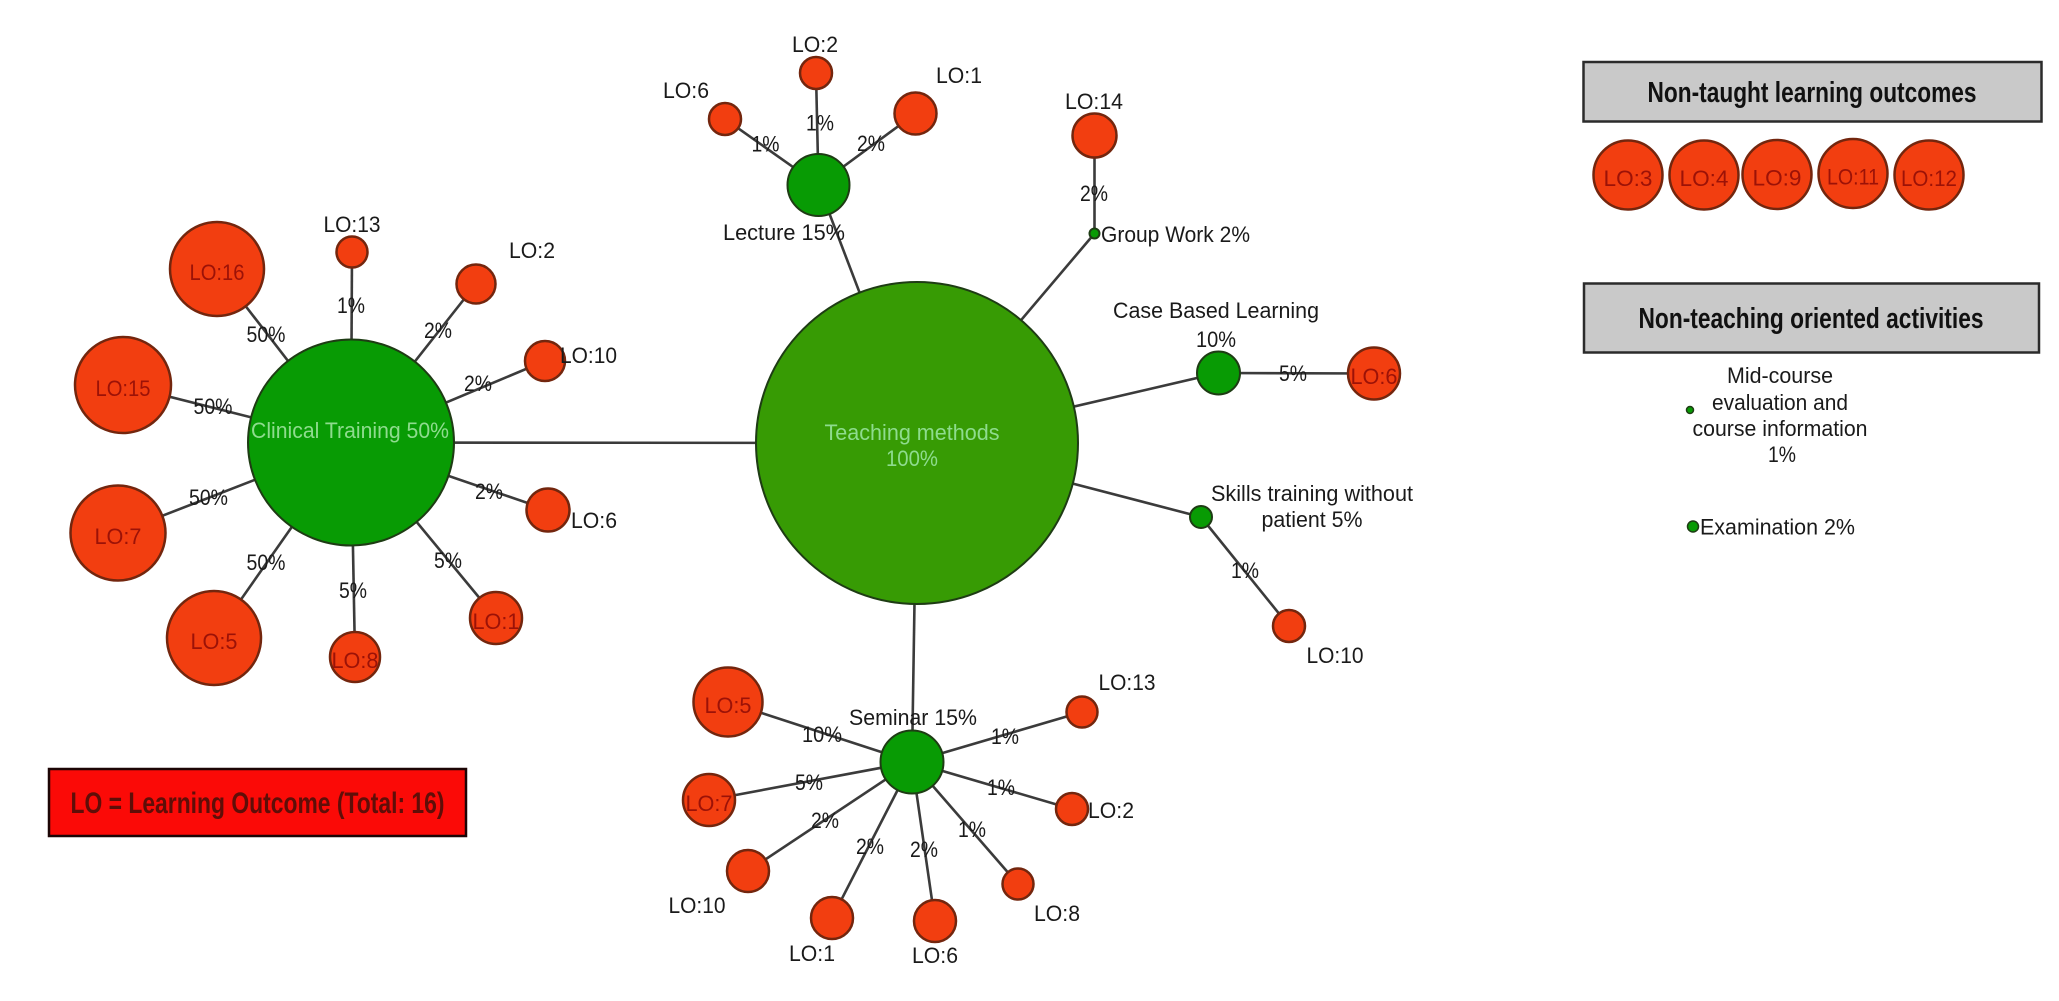 This screenshot has height=1001, width=2059. Describe the element at coordinates (123, 388) in the screenshot. I see `svg-text: LO:15` at that location.